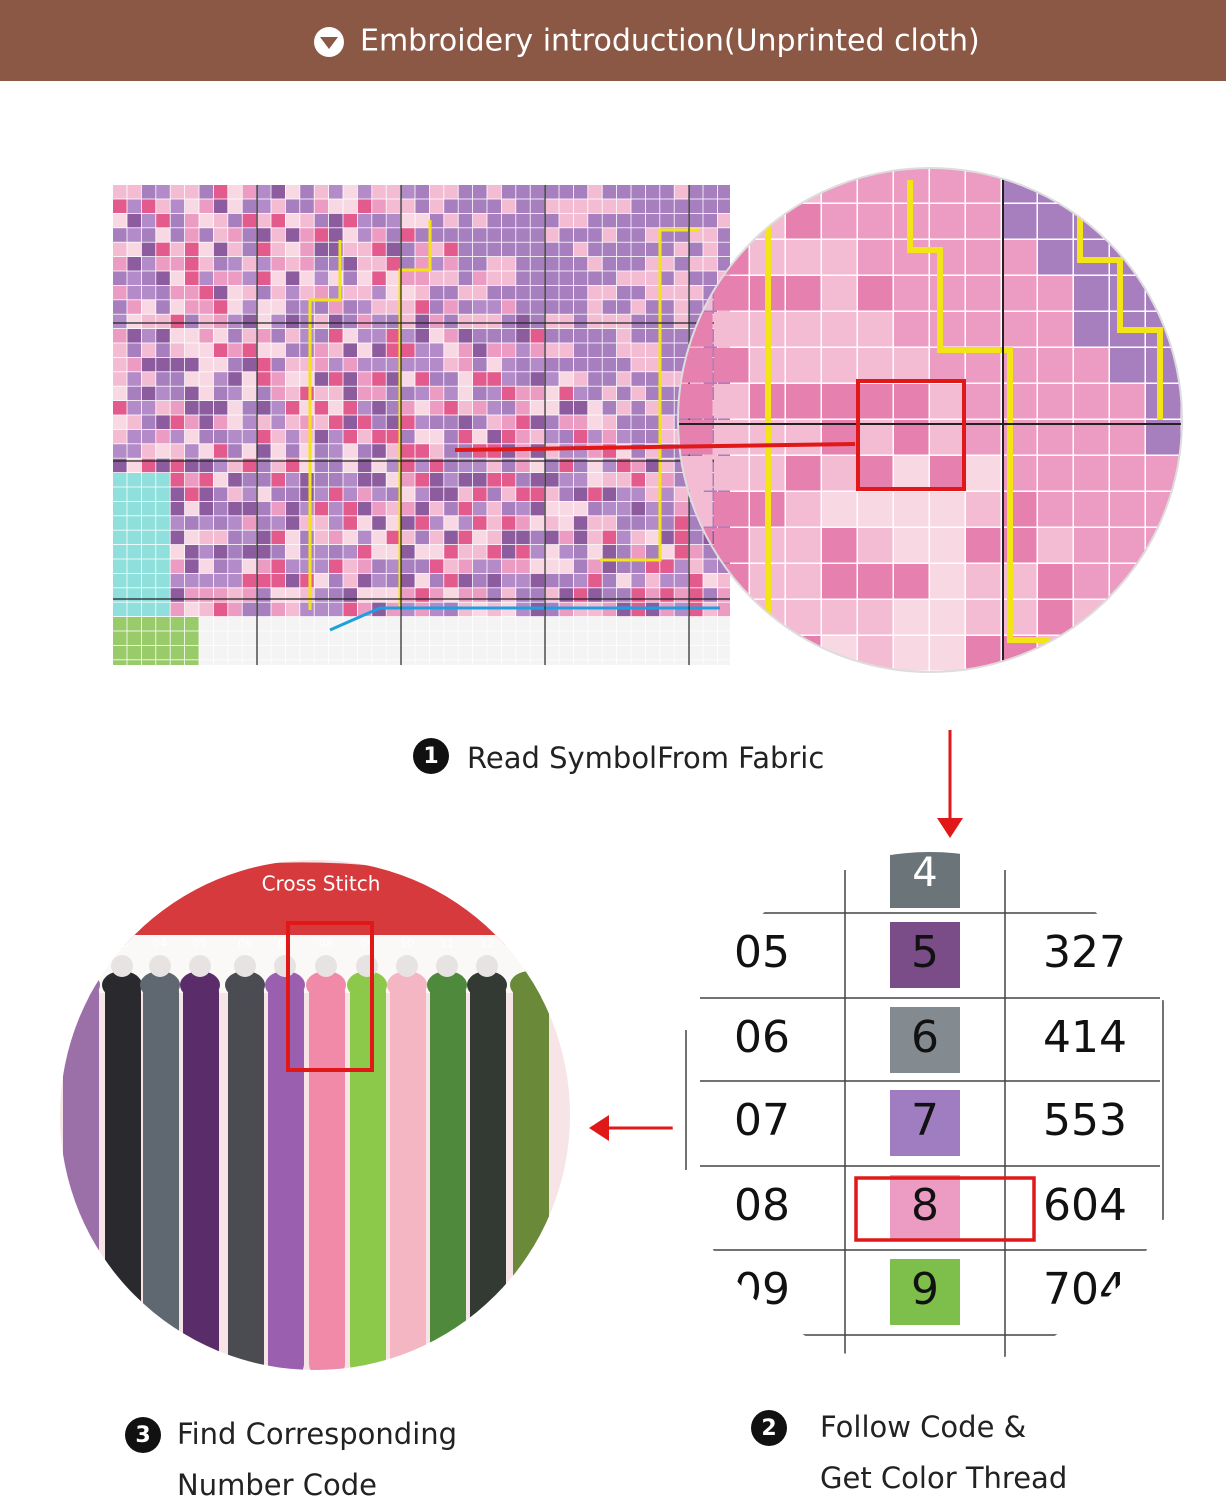 This screenshot has height=1500, width=1226. What do you see at coordinates (911, 435) in the screenshot?
I see `highlight-box` at bounding box center [911, 435].